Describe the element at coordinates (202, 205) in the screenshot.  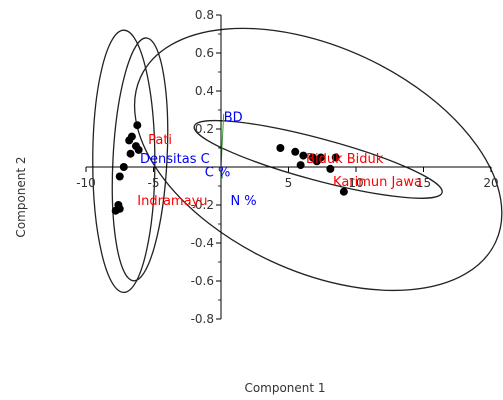
I see `y-tick-label: -0.2` at that location.